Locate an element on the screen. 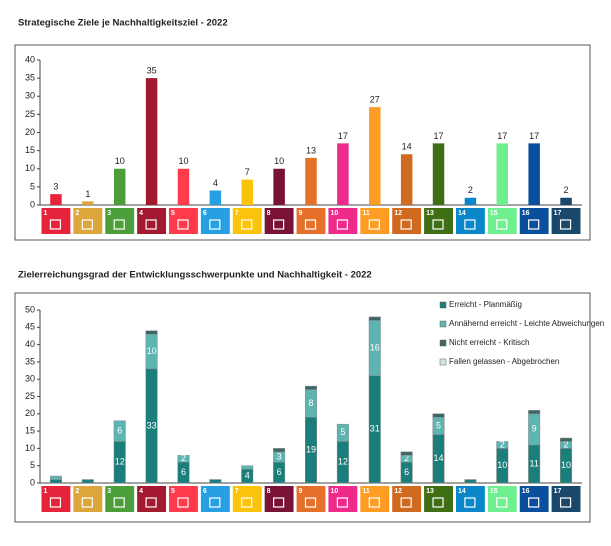  legend-label: Nicht erreicht - Kritisch is located at coordinates (489, 342).